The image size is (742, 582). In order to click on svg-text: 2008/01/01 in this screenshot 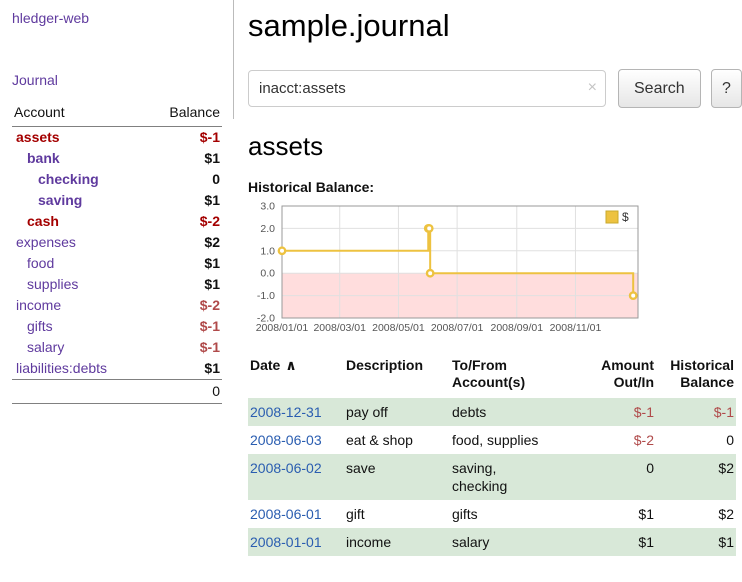, I will do `click(282, 328)`.